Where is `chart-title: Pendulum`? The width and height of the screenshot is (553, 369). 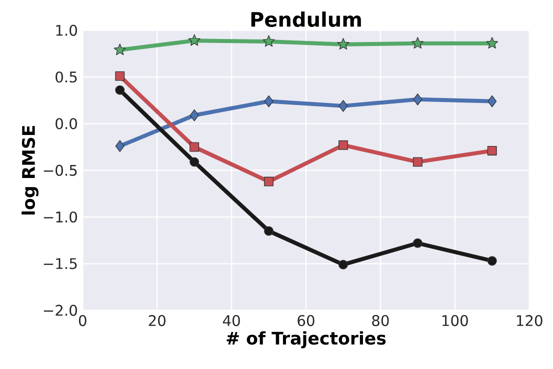
chart-title: Pendulum is located at coordinates (306, 19).